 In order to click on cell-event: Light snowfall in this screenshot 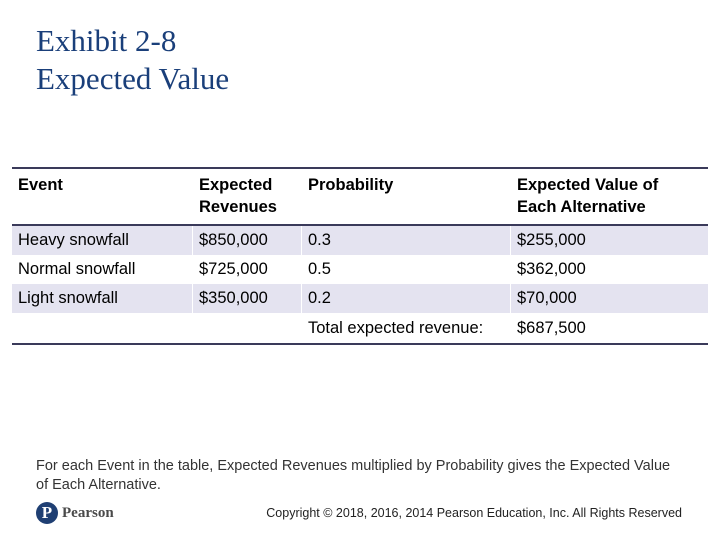, I will do `click(68, 298)`.